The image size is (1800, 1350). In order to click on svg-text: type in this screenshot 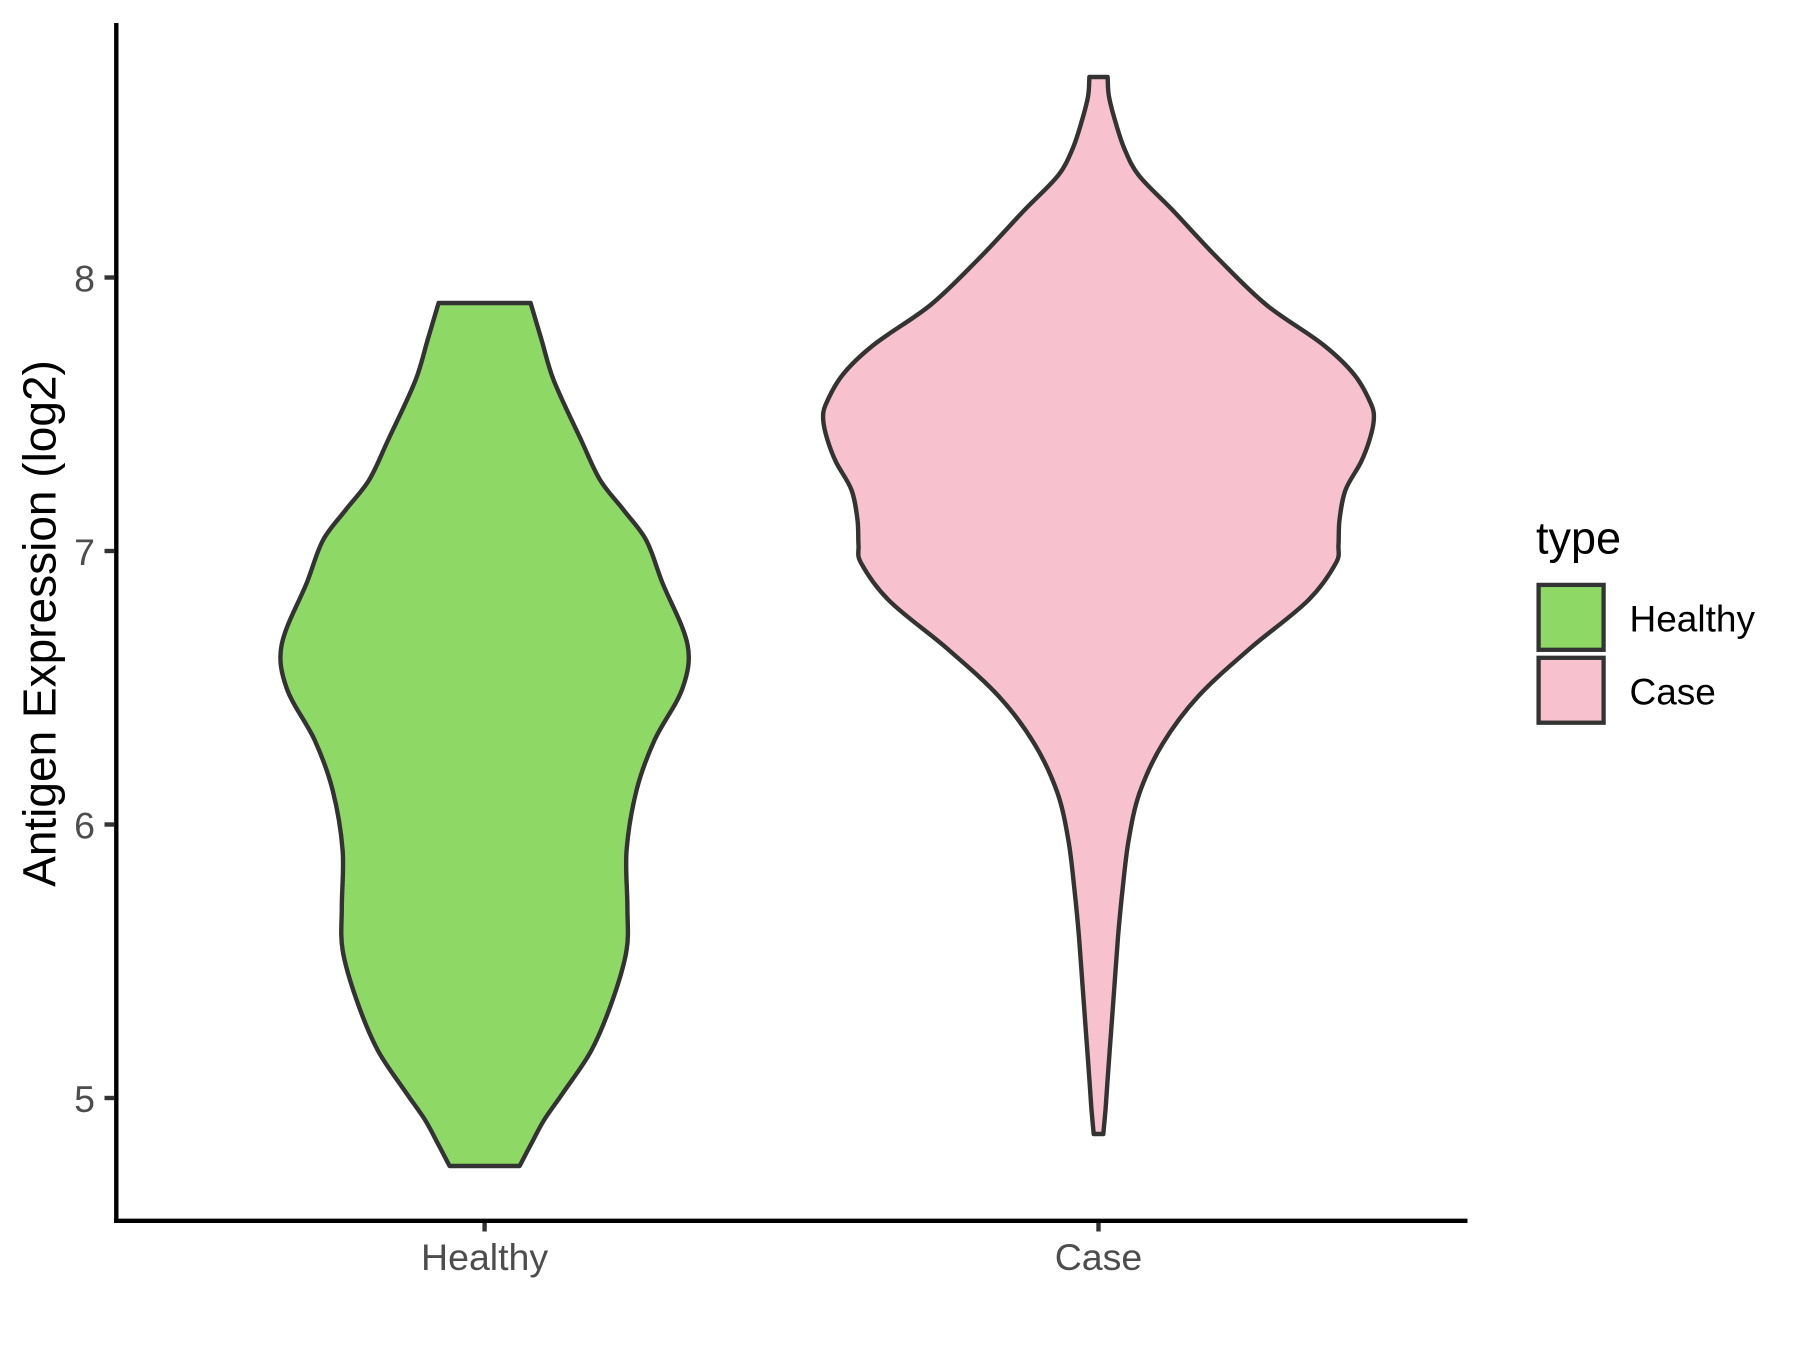, I will do `click(1578, 538)`.